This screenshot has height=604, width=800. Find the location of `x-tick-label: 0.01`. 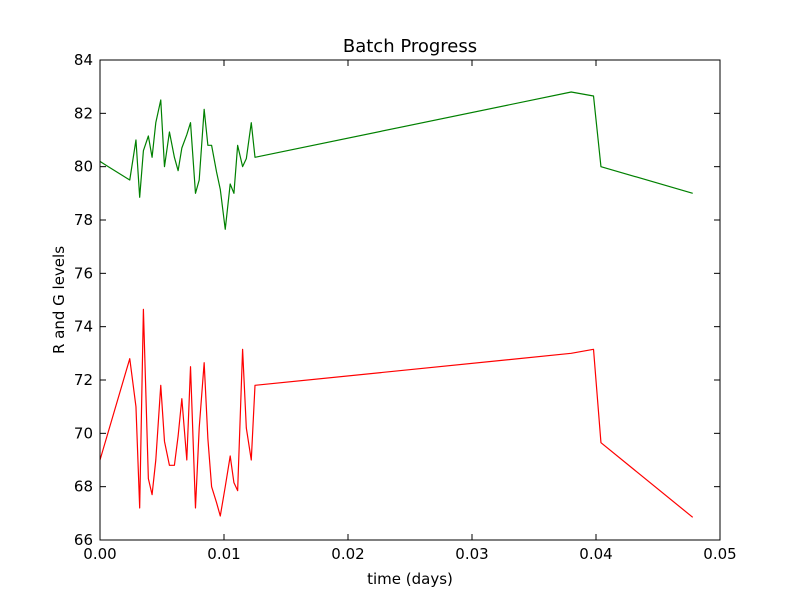

x-tick-label: 0.01 is located at coordinates (223, 554).